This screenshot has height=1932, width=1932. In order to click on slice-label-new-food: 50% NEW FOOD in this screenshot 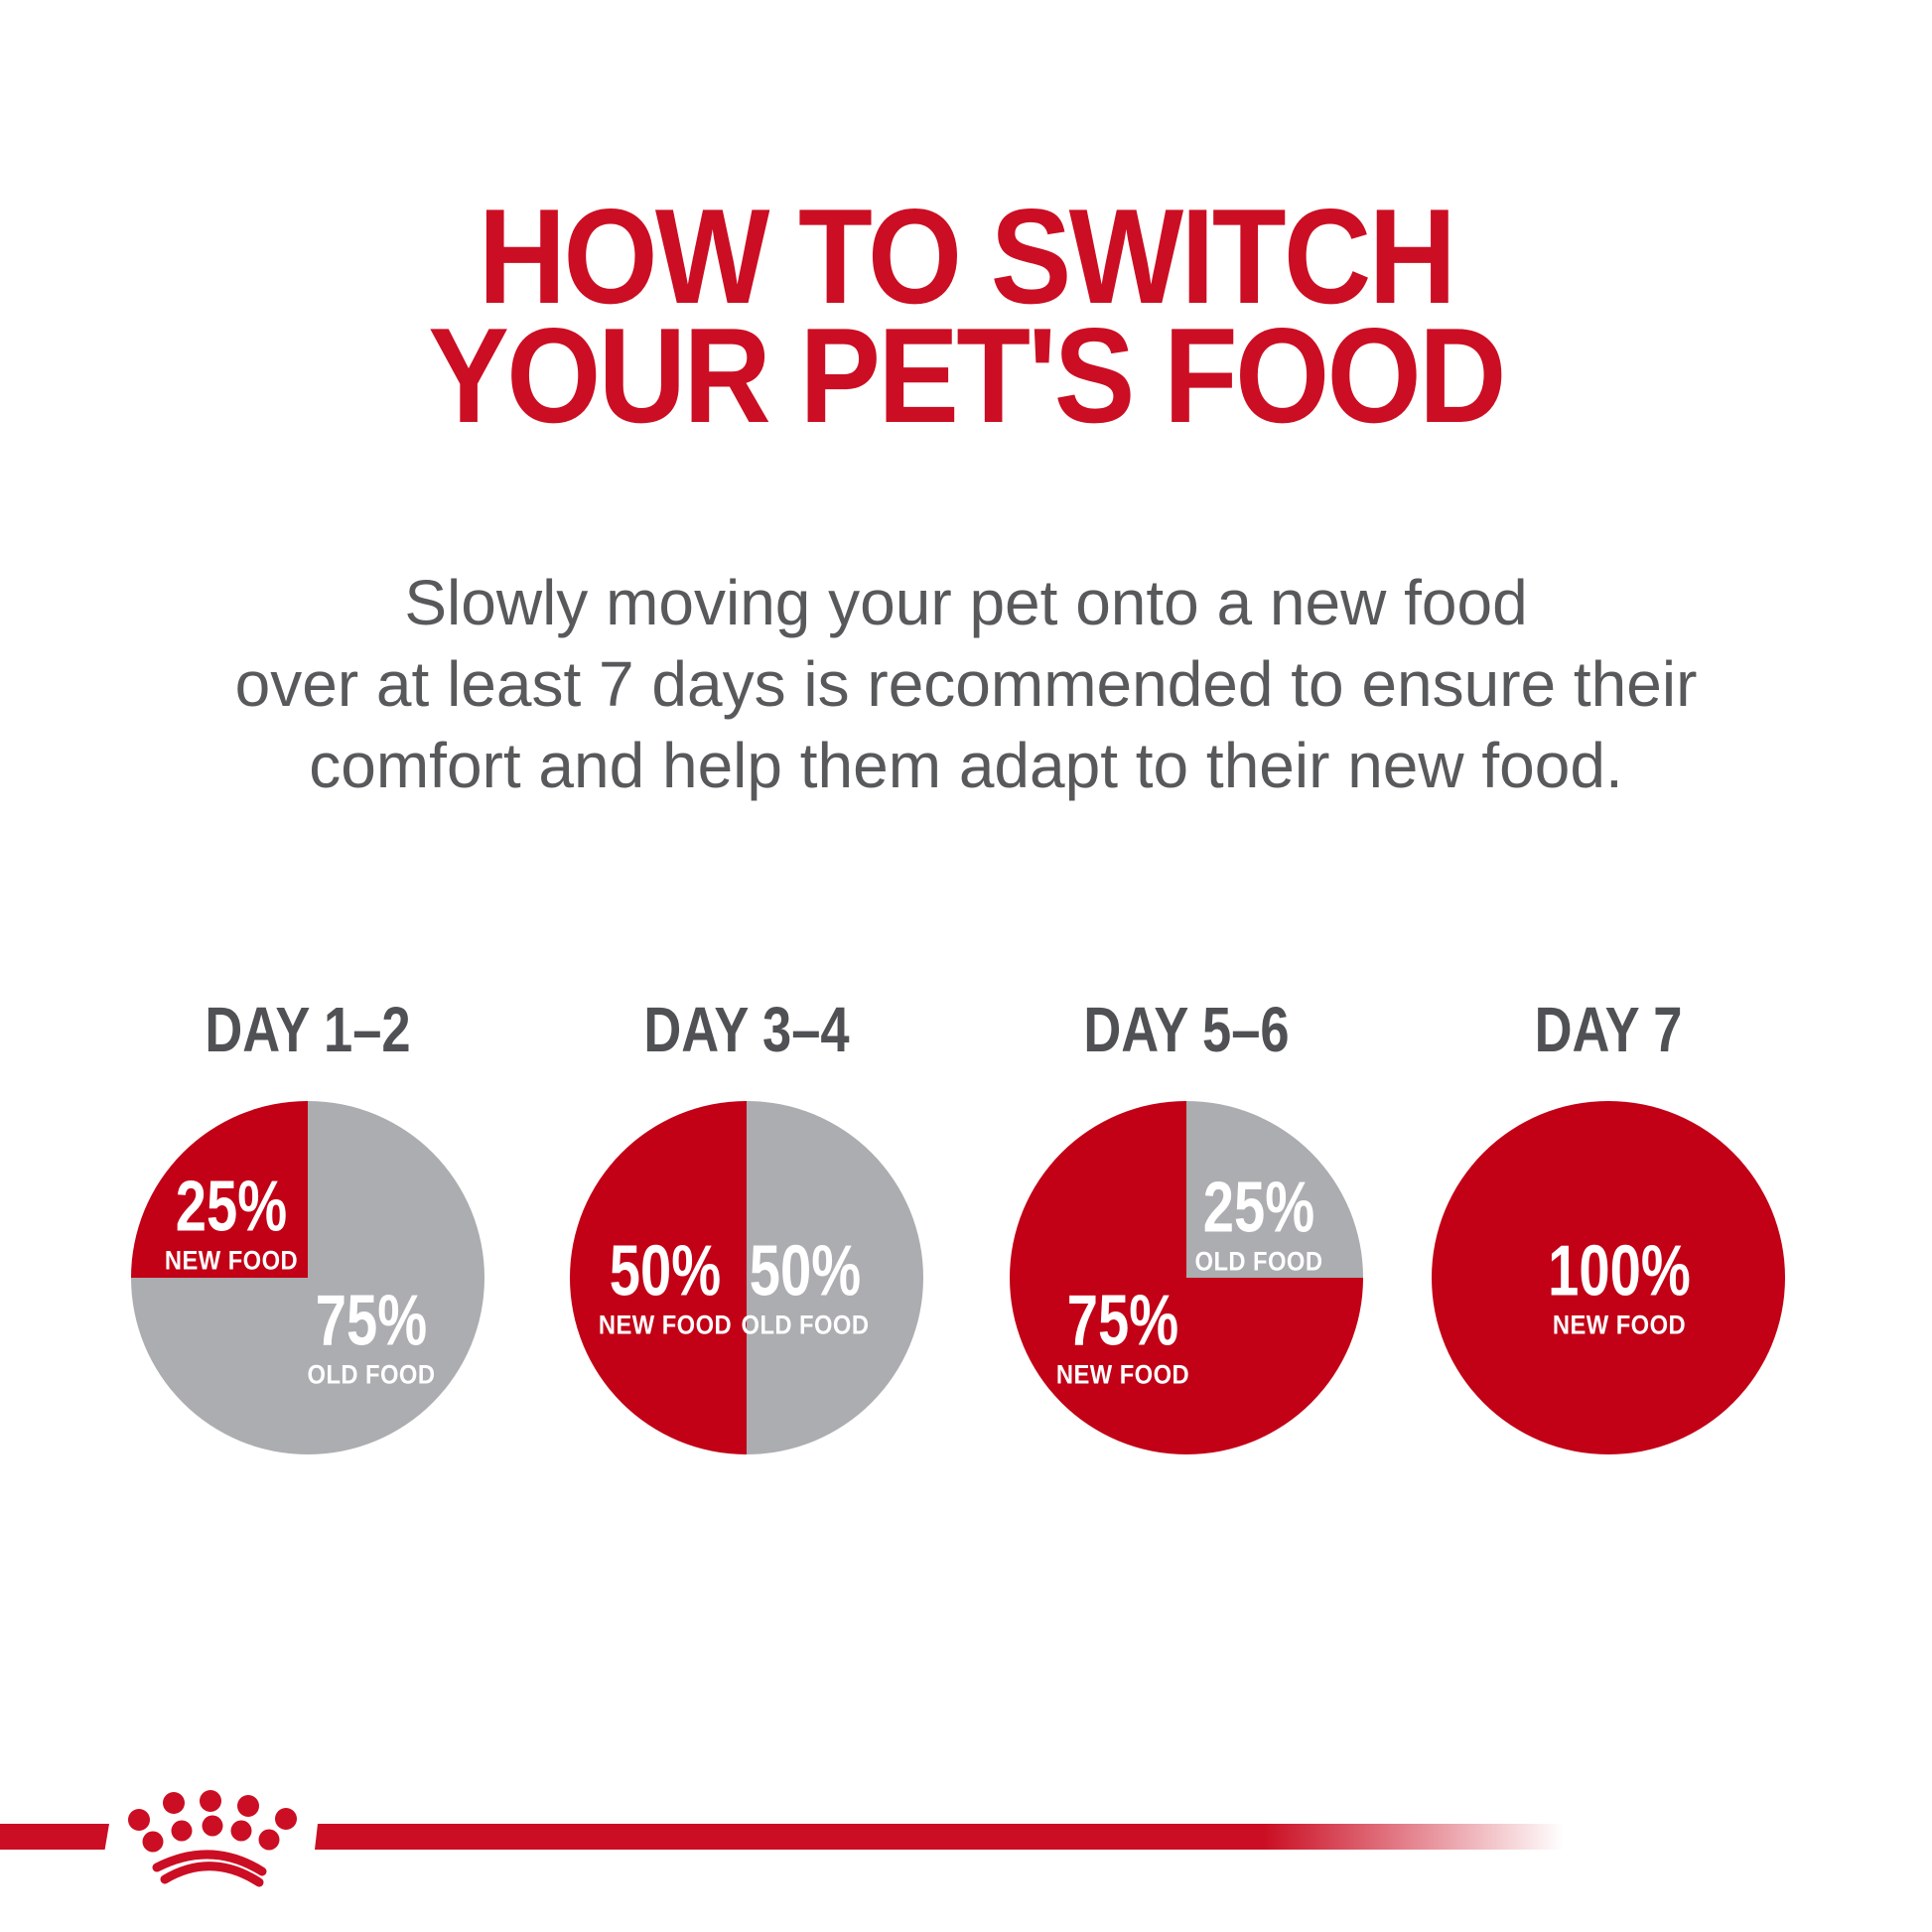, I will do `click(666, 1286)`.